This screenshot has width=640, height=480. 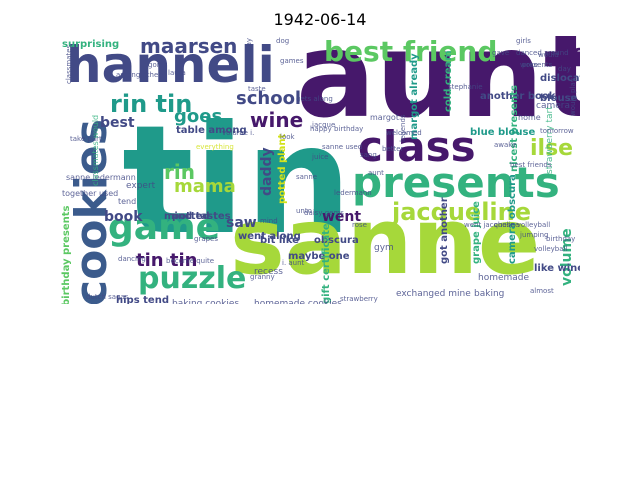 I want to click on word-60: camera, so click(x=553, y=106).